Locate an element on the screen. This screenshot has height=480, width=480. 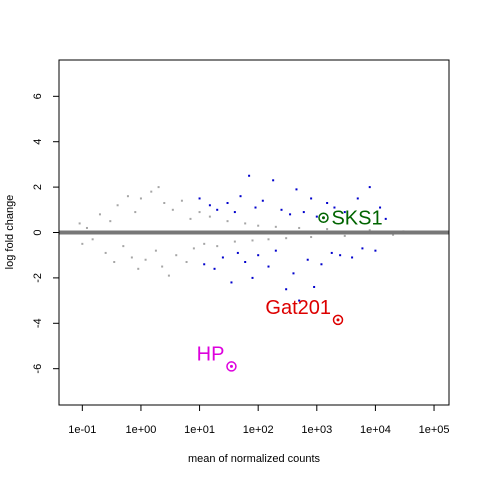
y-tick-label: -2 is located at coordinates (38, 278).